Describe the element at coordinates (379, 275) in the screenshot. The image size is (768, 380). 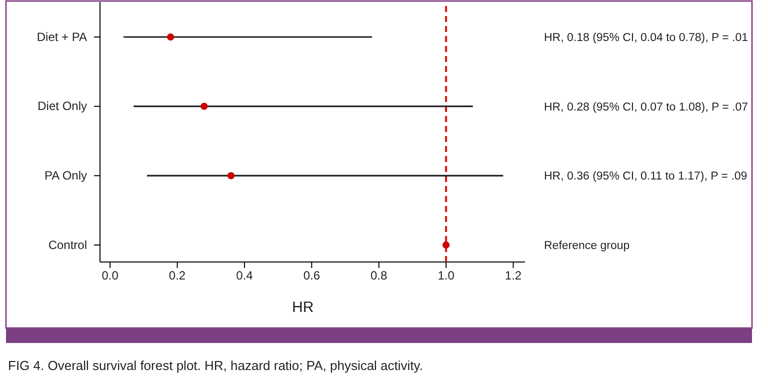
I see `x-tick-label: 0.8` at that location.